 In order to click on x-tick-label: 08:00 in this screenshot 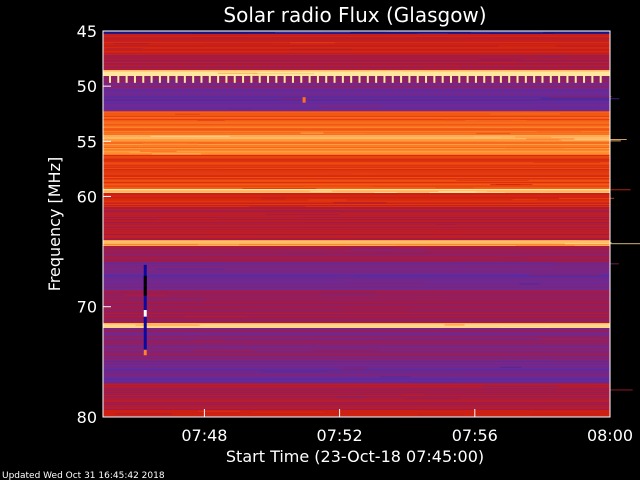, I will do `click(610, 435)`.